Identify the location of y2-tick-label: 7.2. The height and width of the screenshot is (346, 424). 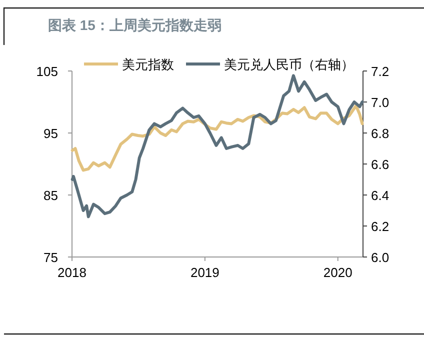
(380, 71).